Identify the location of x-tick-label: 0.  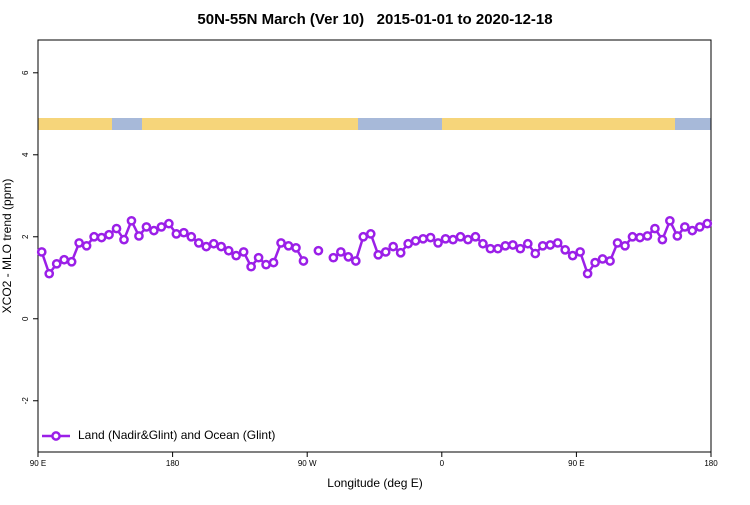
(442, 463).